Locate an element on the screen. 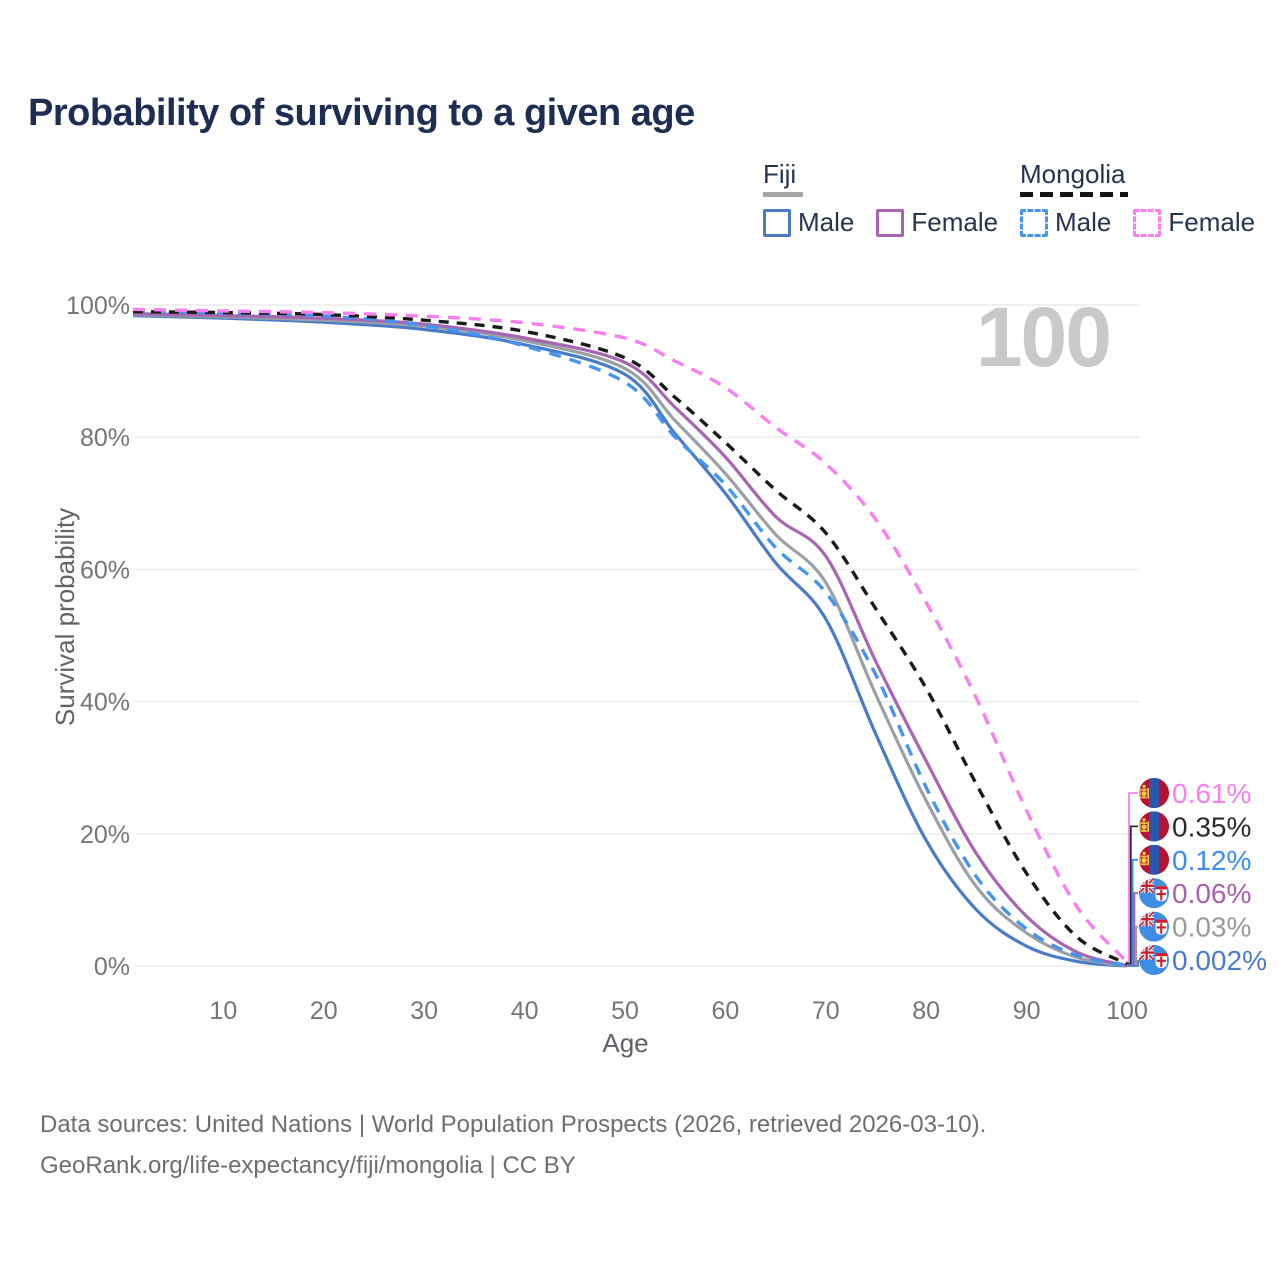 The height and width of the screenshot is (1280, 1280). fiji-male-swatch-icon is located at coordinates (777, 222).